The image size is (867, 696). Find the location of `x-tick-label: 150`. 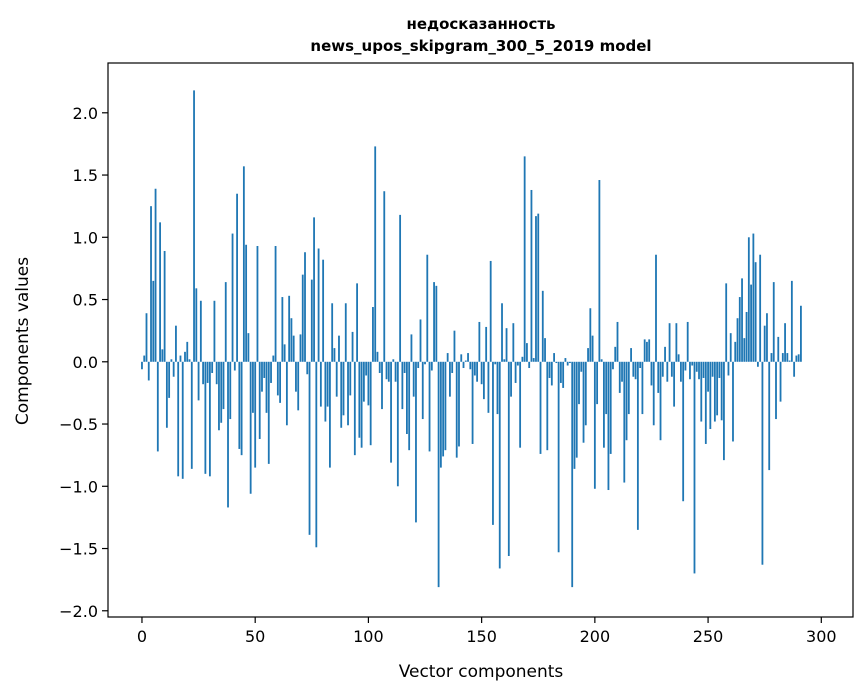

x-tick-label: 150 is located at coordinates (481, 636).